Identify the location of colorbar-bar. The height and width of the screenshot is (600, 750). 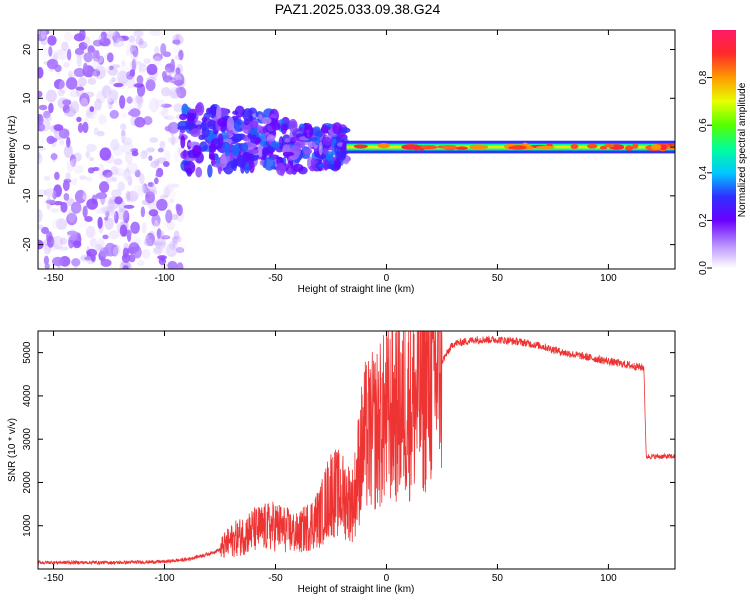
(724, 149).